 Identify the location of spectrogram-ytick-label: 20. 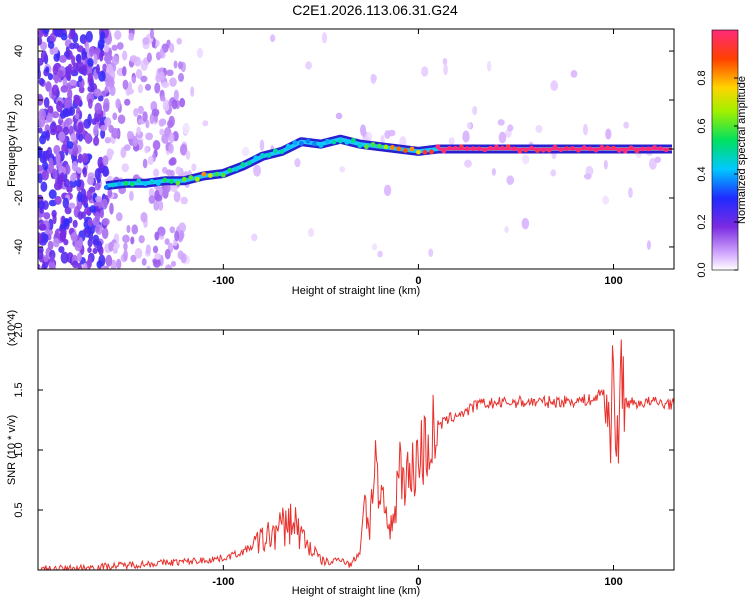
(19, 100).